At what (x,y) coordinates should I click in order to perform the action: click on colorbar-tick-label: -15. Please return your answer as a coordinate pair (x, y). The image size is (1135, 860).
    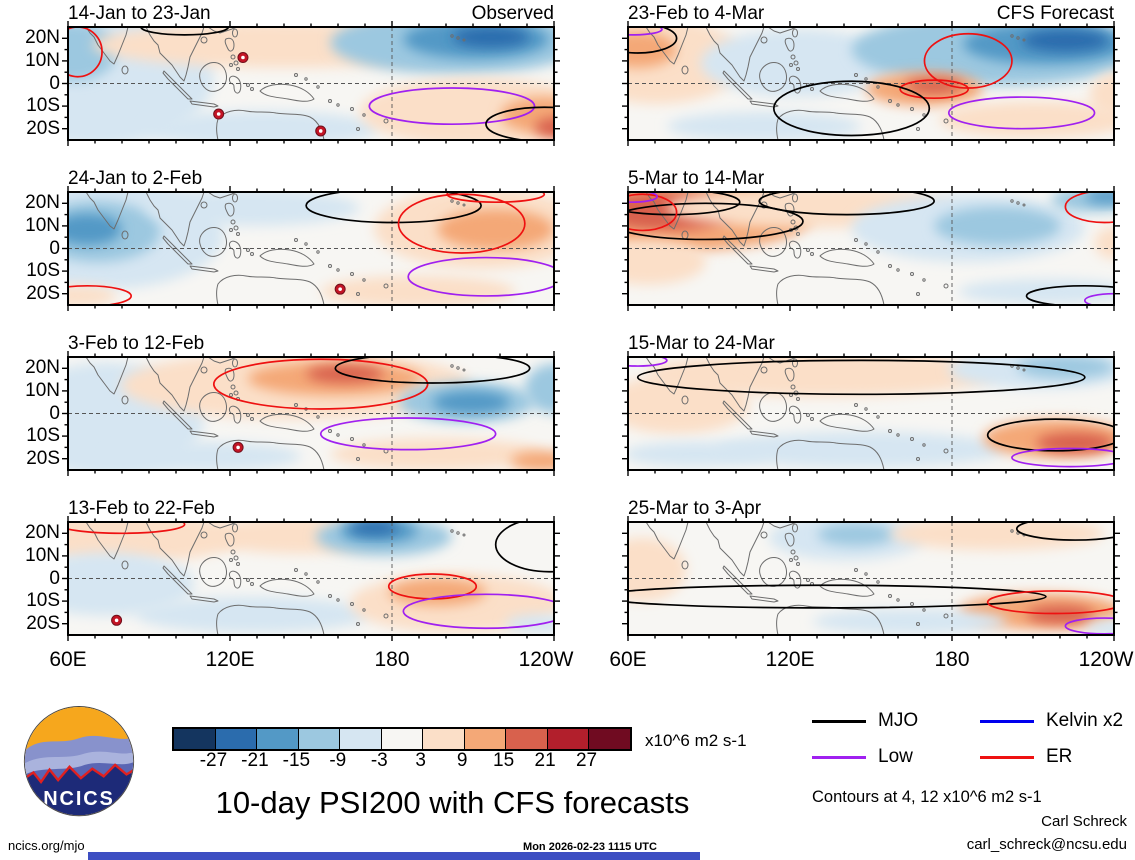
    Looking at the image, I should click on (296, 760).